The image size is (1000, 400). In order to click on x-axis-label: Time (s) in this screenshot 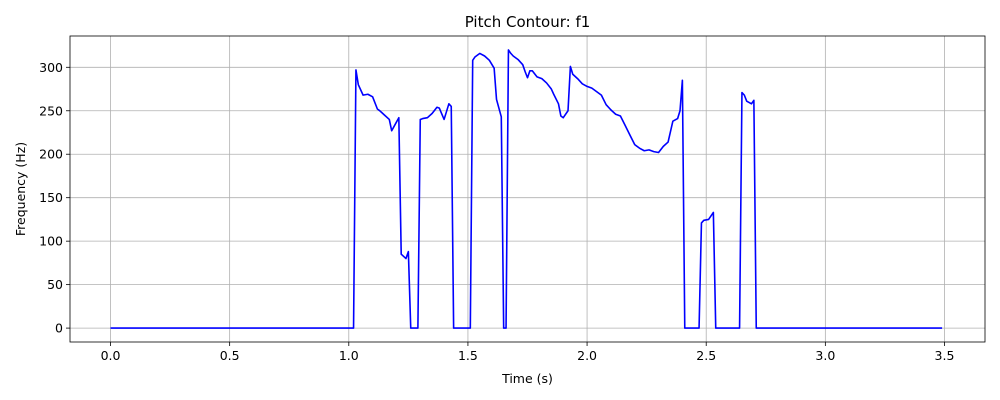, I will do `click(527, 378)`.